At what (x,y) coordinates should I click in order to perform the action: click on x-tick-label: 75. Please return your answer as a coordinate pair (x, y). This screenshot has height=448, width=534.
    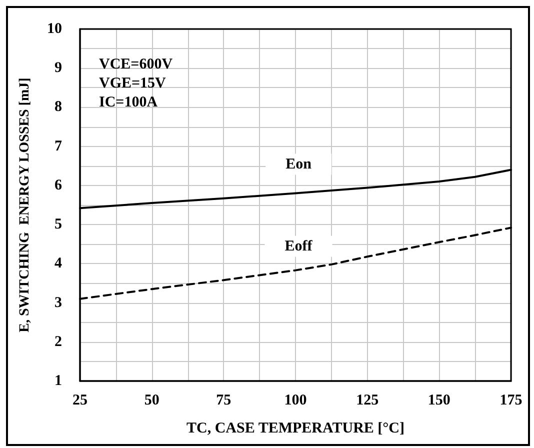
    Looking at the image, I should click on (224, 400).